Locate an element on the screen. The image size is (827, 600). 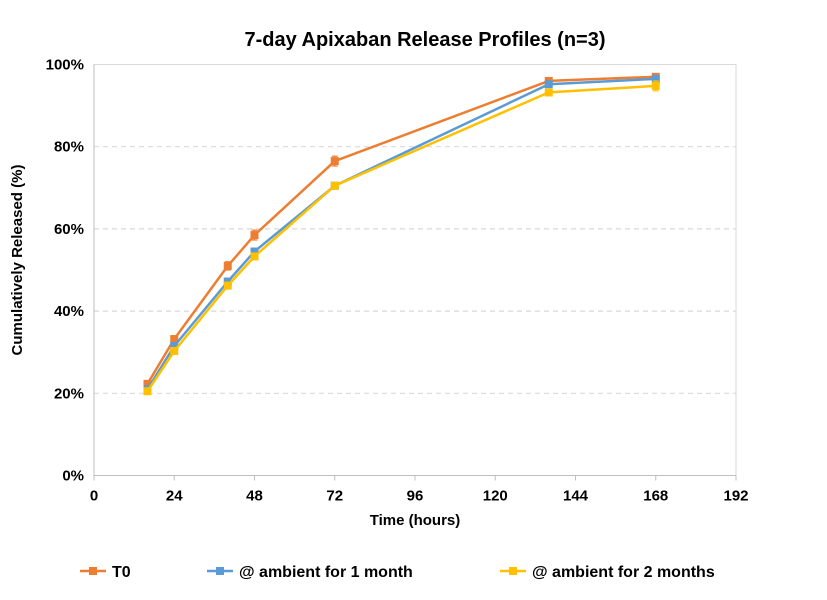
y-axis-label: Cumulatively Released (%) is located at coordinates (17, 260).